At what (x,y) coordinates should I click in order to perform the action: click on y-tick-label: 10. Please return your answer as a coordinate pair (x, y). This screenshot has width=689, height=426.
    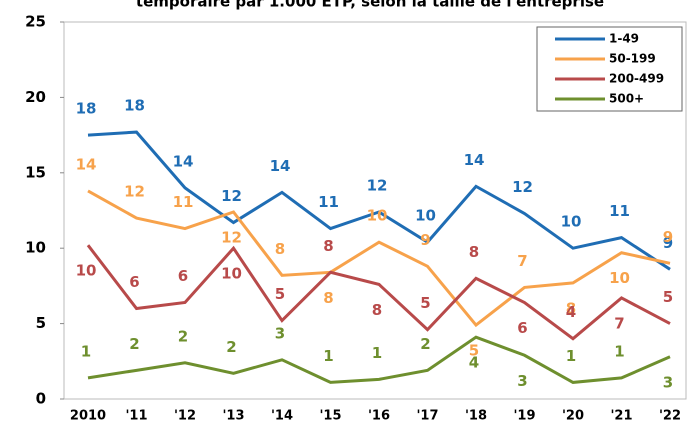
    Looking at the image, I should click on (35, 248).